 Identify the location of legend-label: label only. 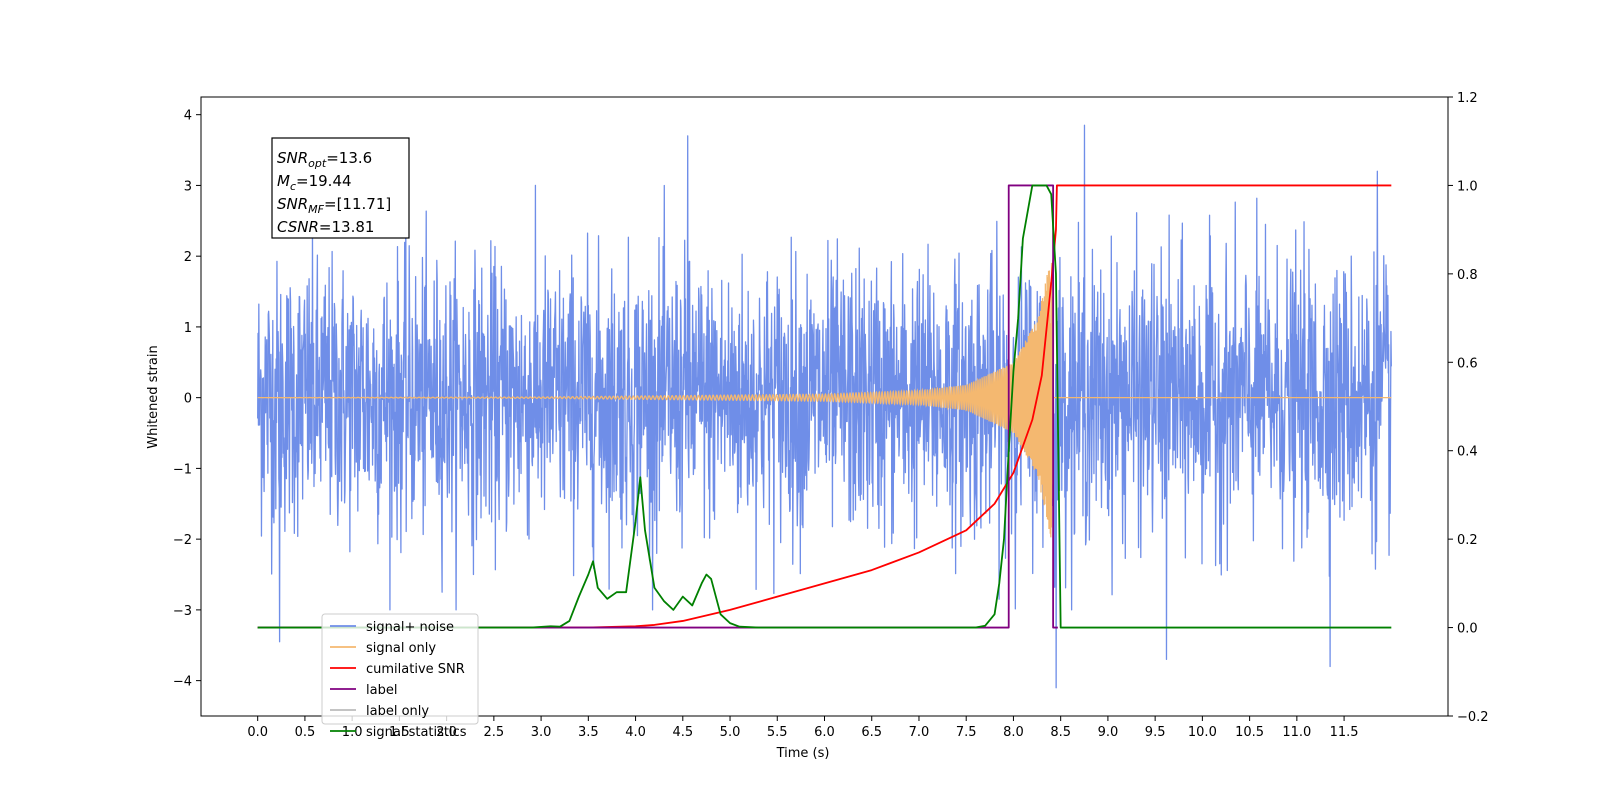
(397, 711).